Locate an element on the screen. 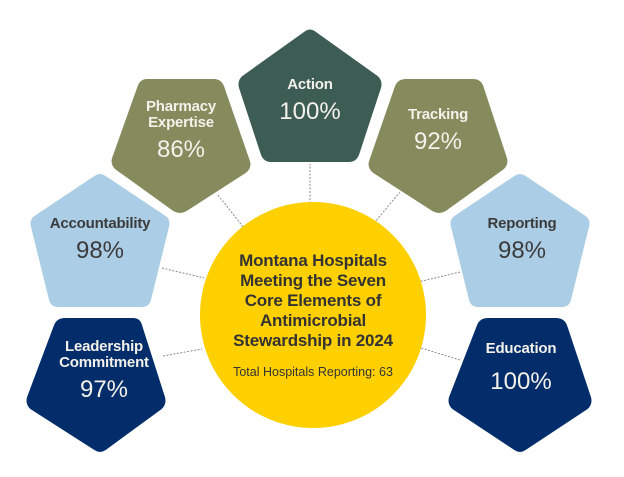 Image resolution: width=624 pixels, height=477 pixels. element-title: Tracking is located at coordinates (438, 114).